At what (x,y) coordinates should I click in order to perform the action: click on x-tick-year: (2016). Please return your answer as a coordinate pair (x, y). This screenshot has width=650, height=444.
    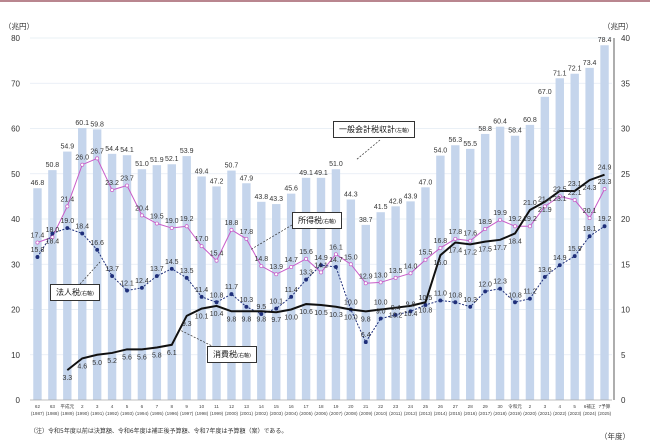
    Looking at the image, I should click on (471, 413).